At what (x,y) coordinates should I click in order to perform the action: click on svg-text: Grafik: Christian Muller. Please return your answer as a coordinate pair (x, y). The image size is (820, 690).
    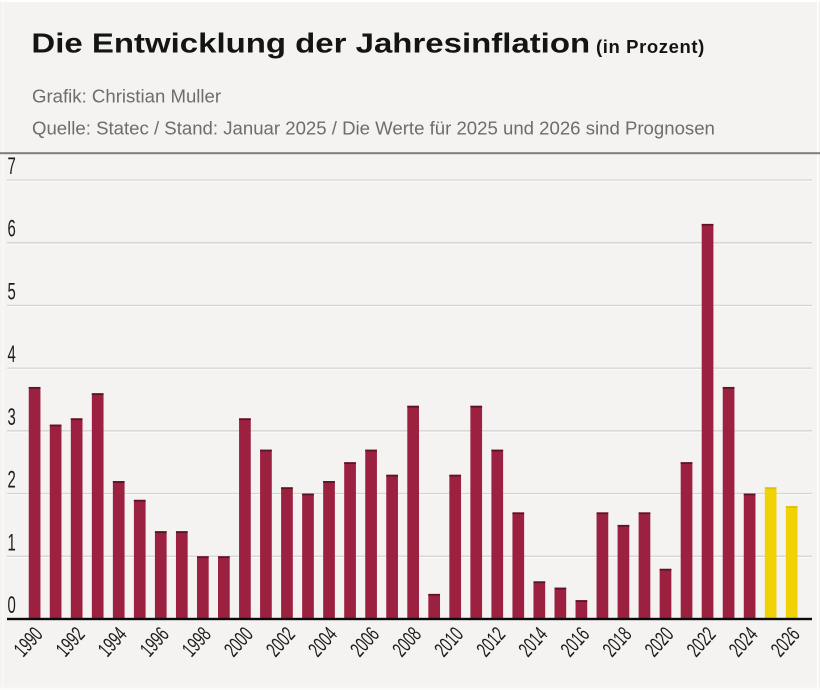
    Looking at the image, I should click on (126, 96).